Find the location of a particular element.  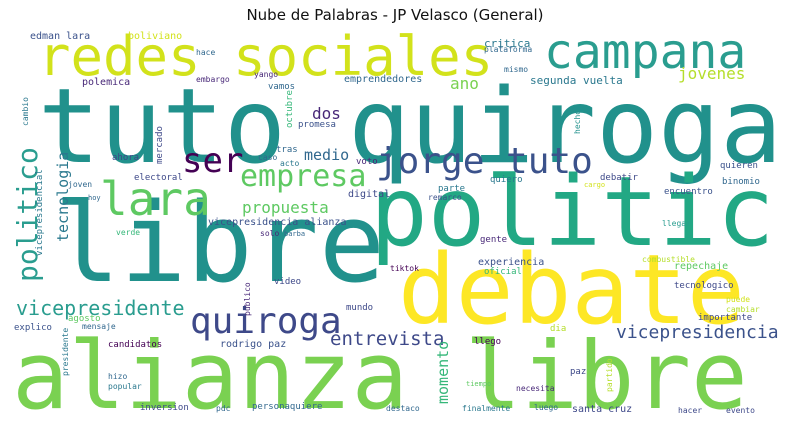

word: empresa is located at coordinates (303, 176).